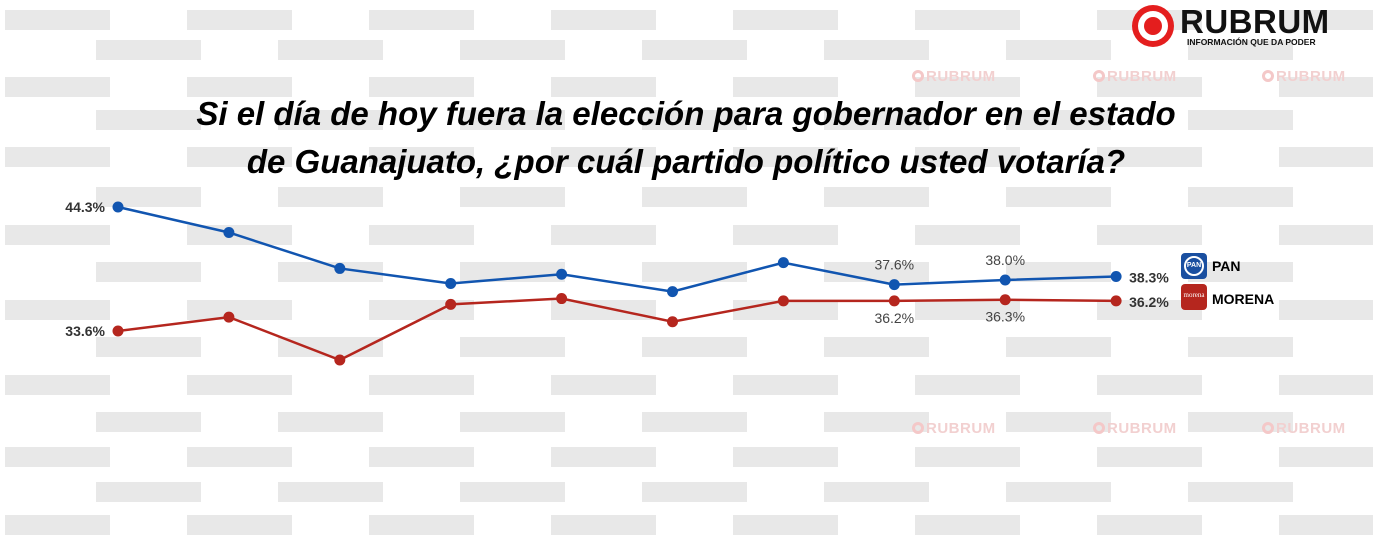 This screenshot has width=1373, height=535. I want to click on data-label-pan: 38.0%, so click(1005, 260).